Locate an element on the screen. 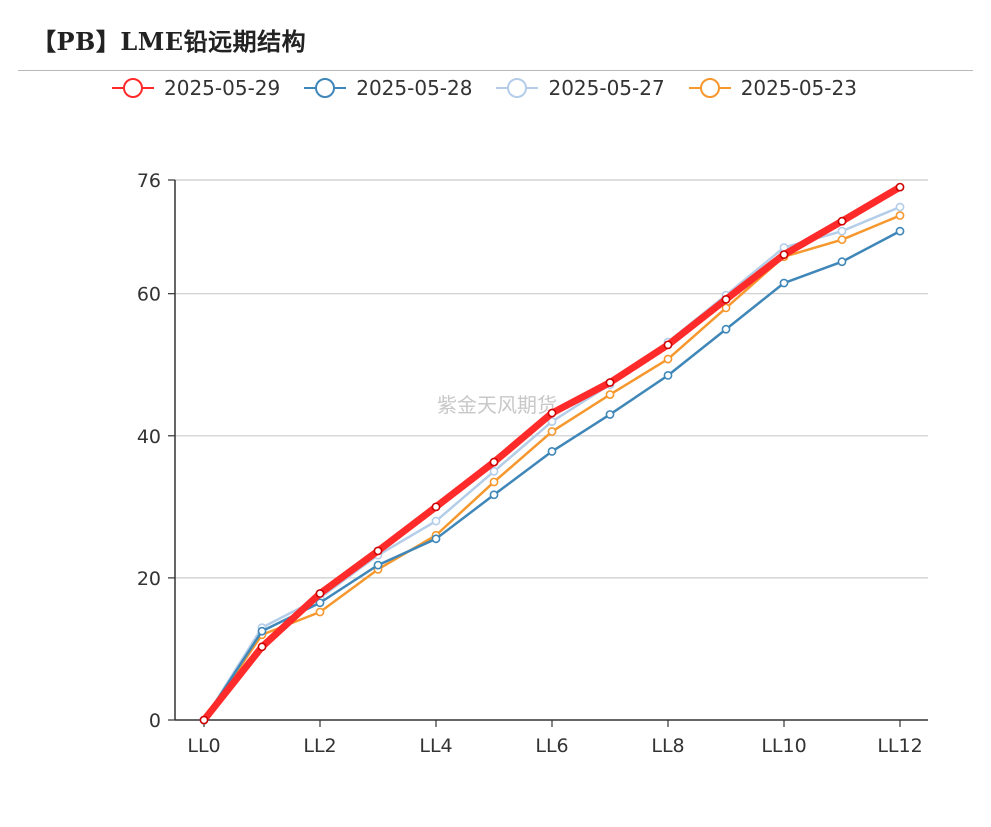  x-tick-label: LL10 is located at coordinates (783, 746).